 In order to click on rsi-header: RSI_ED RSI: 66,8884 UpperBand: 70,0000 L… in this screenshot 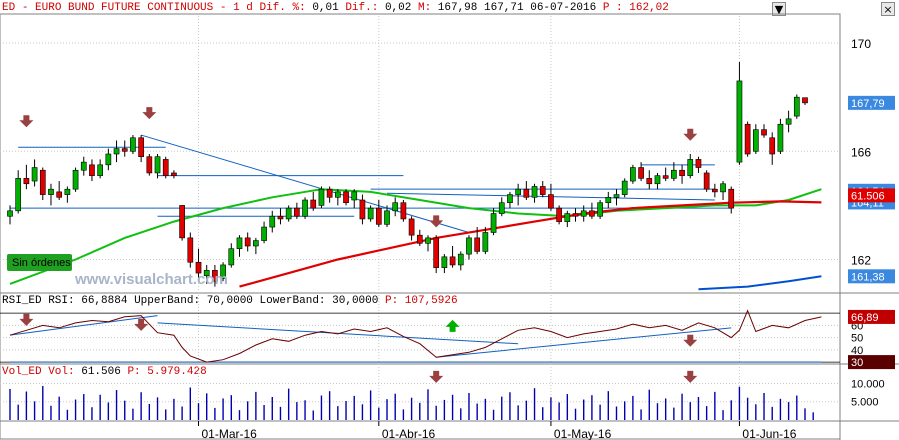, I will do `click(230, 301)`.